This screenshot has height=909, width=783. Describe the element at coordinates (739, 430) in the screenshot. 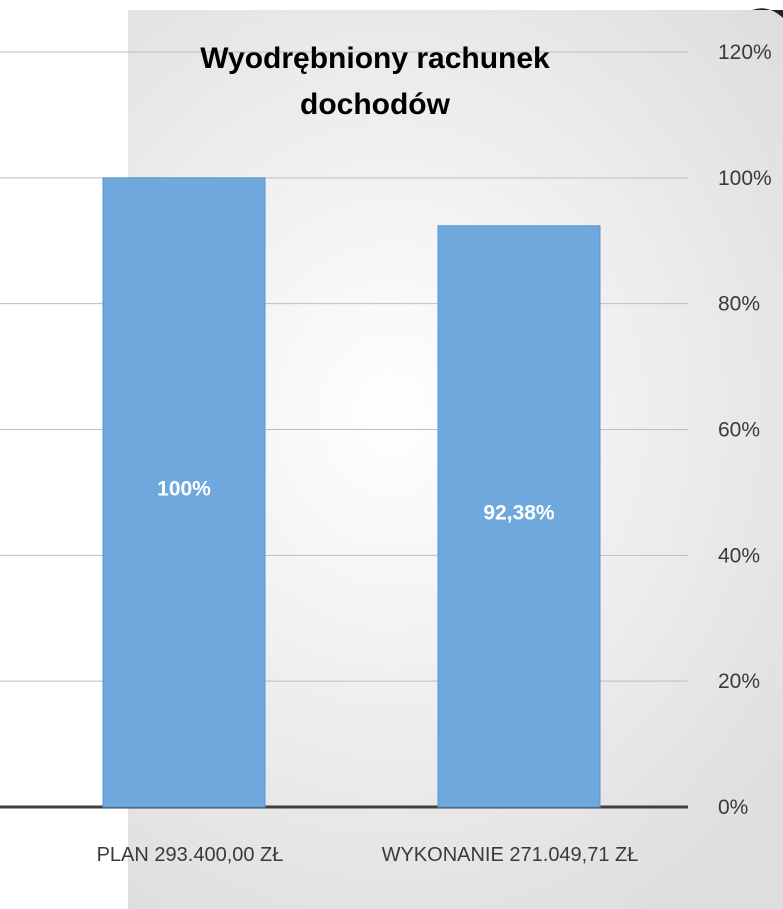

I see `y-tick-label: 60%` at that location.